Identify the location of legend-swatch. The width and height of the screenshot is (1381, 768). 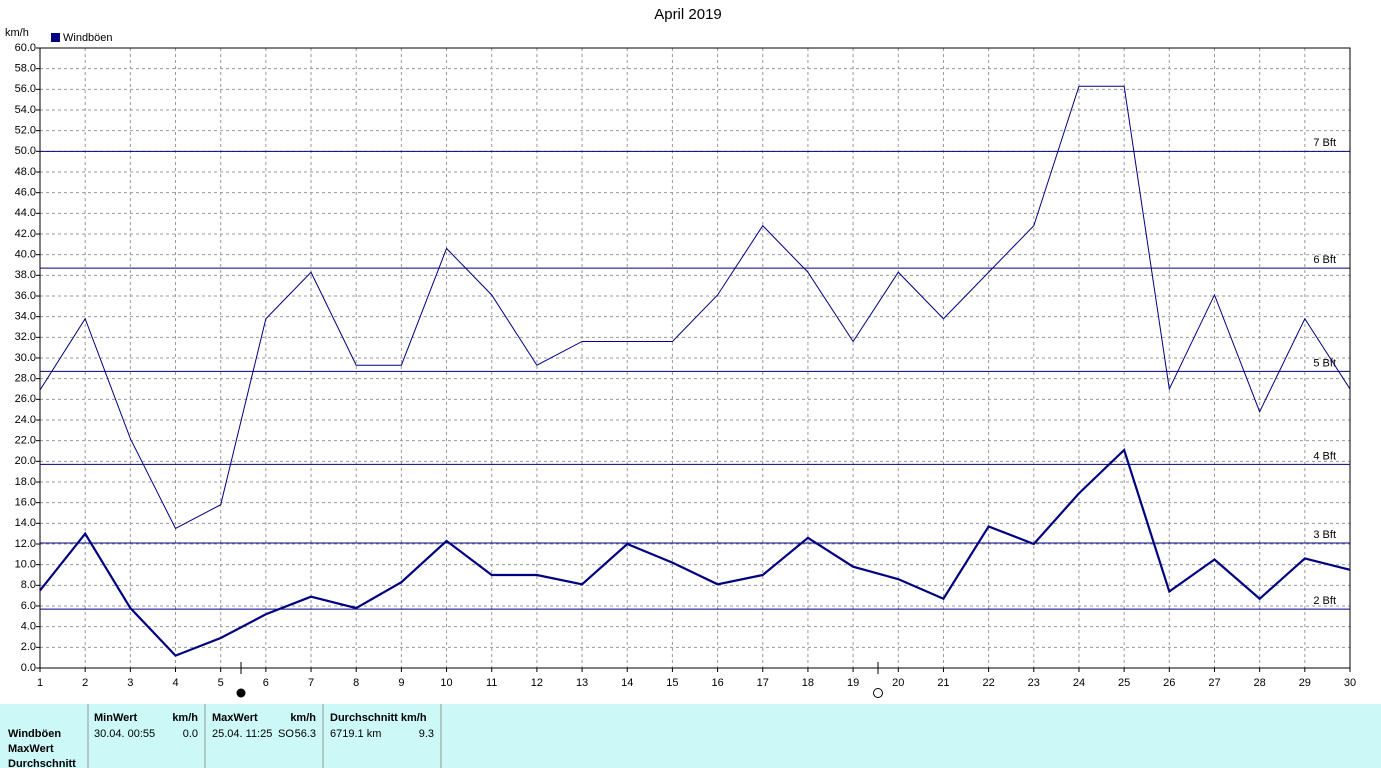
(55, 37).